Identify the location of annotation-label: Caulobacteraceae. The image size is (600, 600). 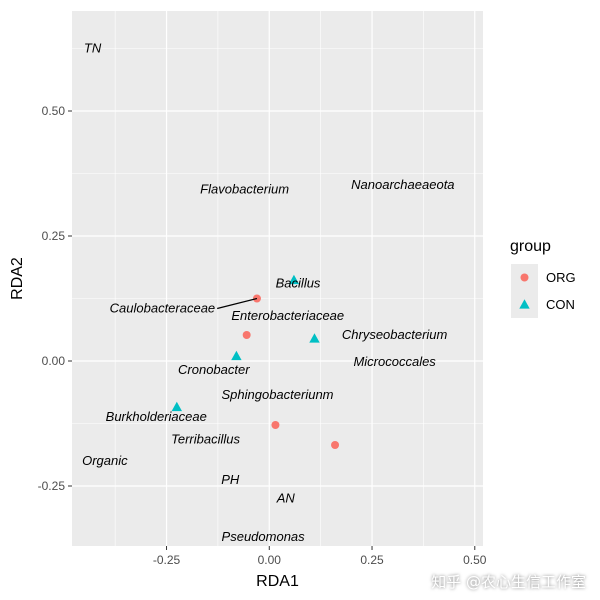
(163, 308).